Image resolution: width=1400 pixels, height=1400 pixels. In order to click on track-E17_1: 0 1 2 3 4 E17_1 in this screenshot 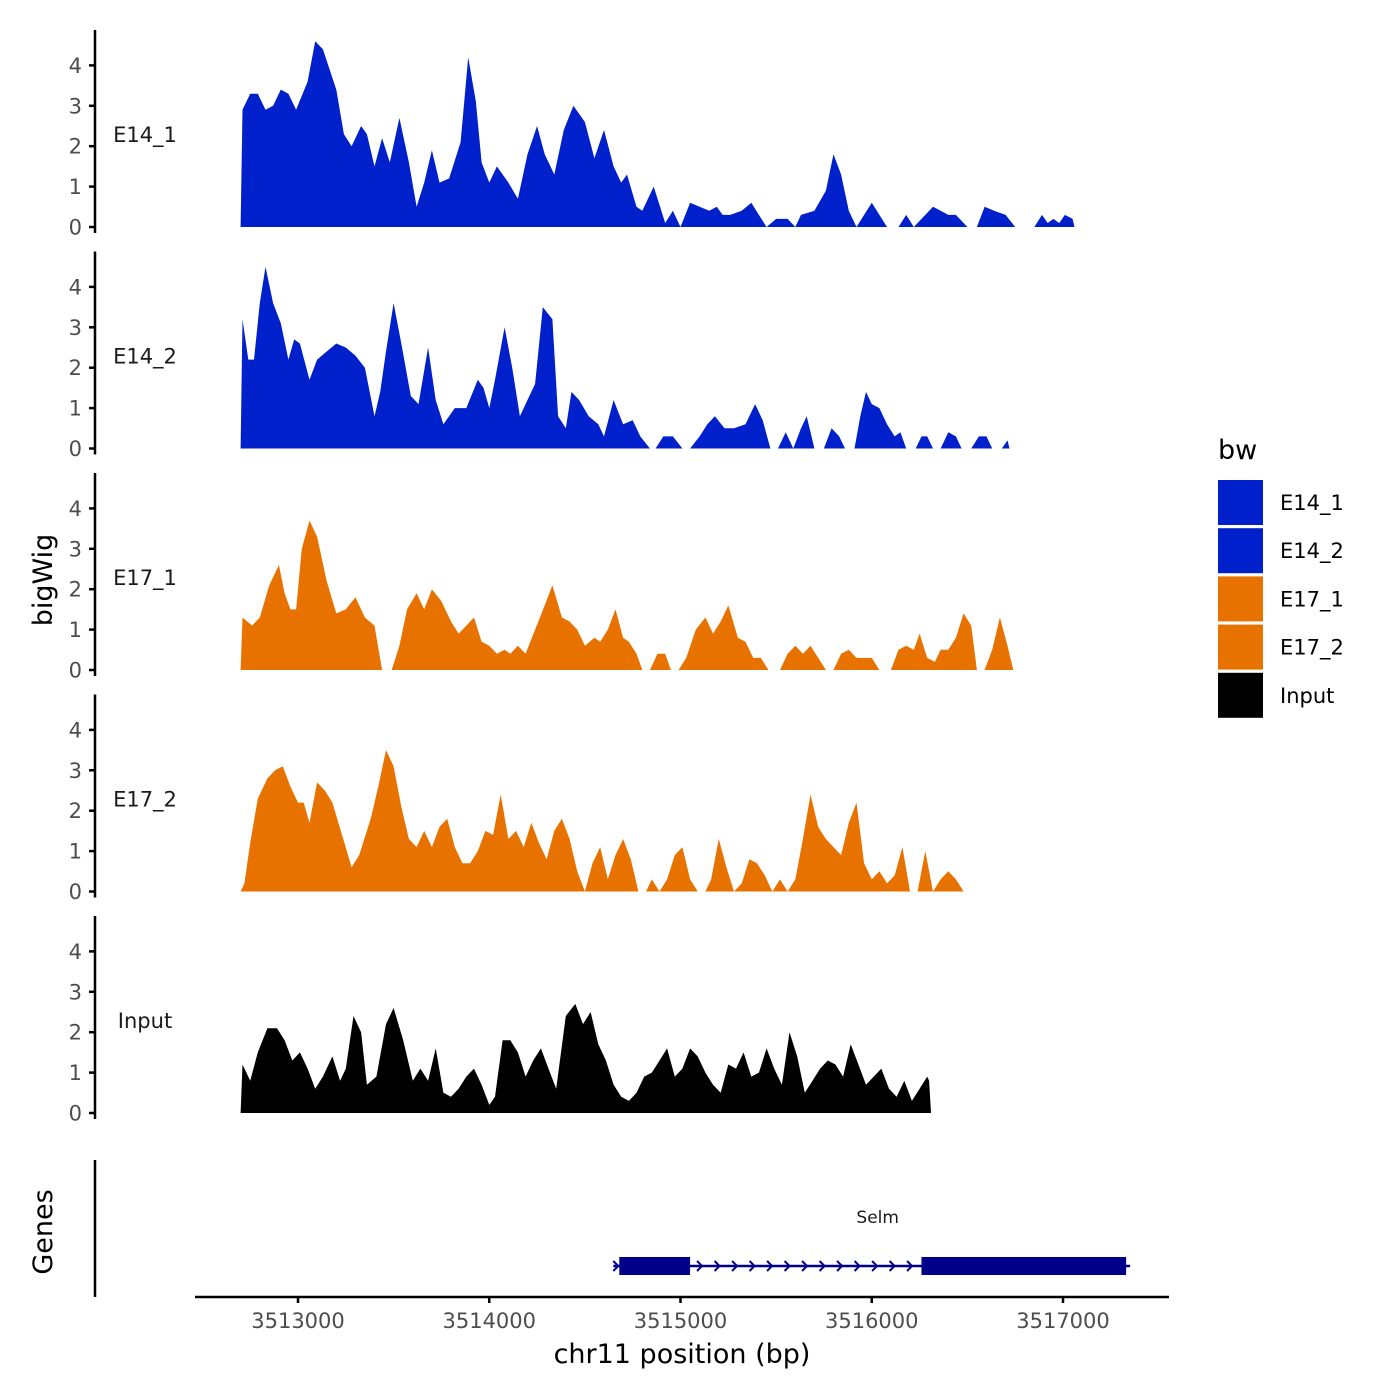, I will do `click(541, 578)`.